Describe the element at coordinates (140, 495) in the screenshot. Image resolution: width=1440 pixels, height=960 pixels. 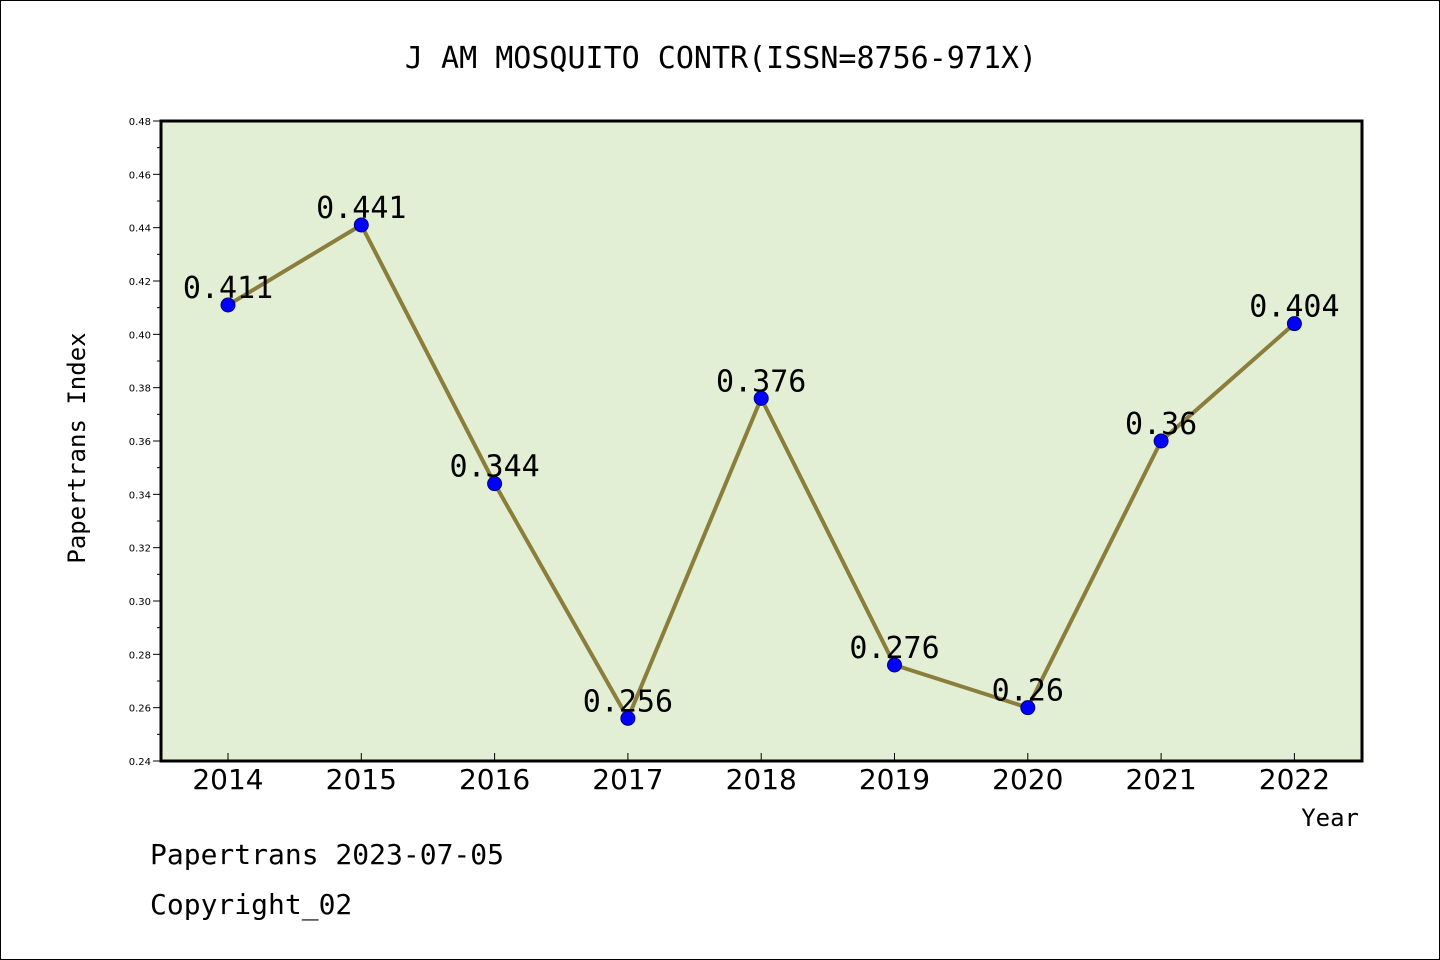
I see `y-tick-label: 0.34` at that location.